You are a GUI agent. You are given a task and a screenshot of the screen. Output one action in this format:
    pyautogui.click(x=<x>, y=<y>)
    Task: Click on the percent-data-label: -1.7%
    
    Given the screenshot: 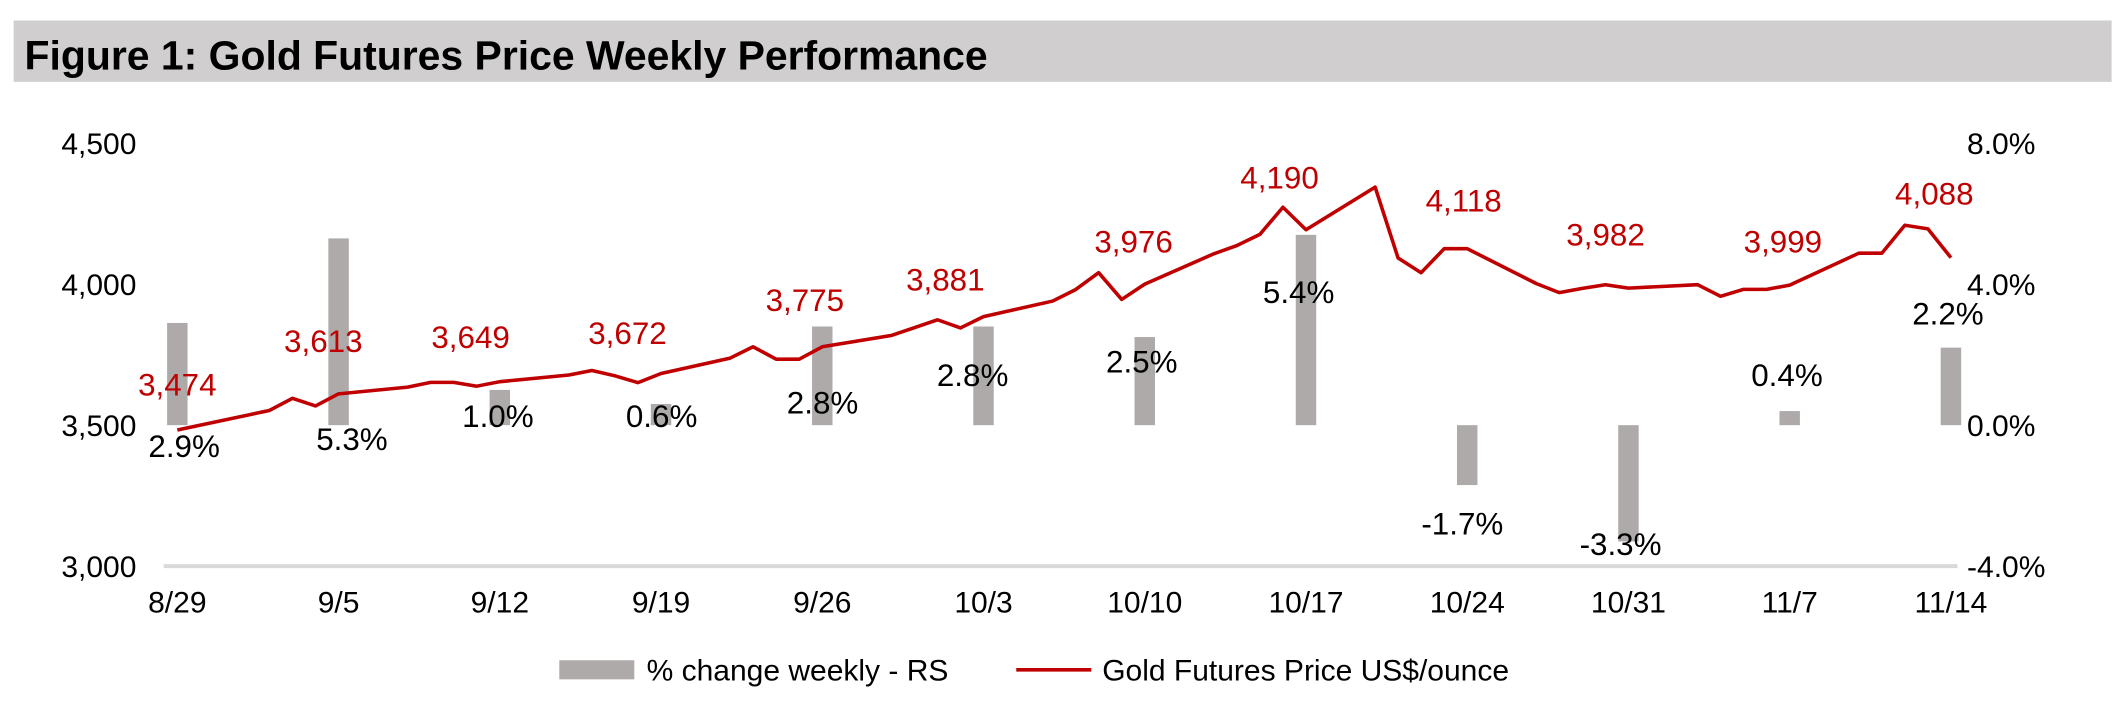 What is the action you would take?
    pyautogui.click(x=1462, y=524)
    